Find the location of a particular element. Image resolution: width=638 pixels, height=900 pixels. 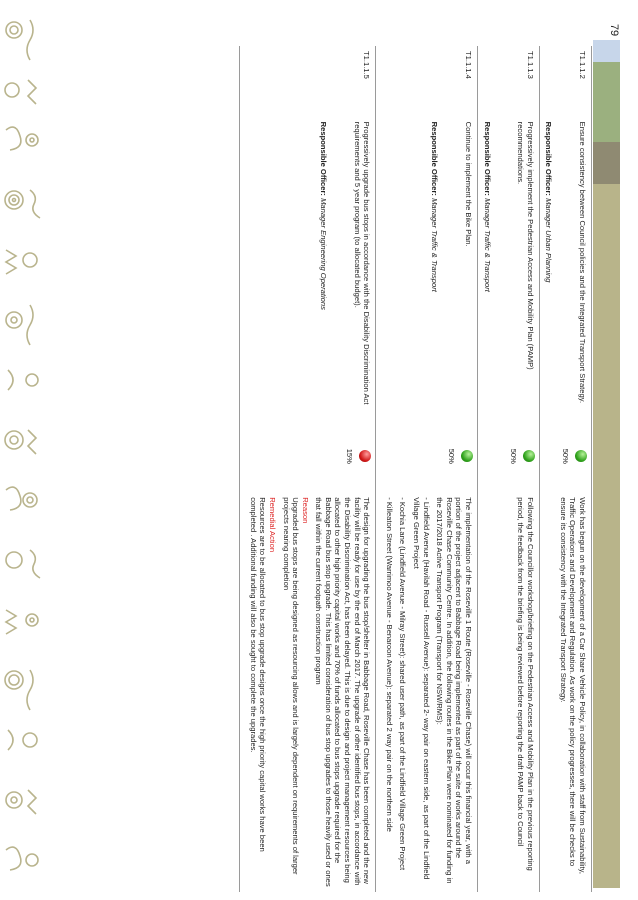

progress-percent: 15% is located at coordinates (350, 456).